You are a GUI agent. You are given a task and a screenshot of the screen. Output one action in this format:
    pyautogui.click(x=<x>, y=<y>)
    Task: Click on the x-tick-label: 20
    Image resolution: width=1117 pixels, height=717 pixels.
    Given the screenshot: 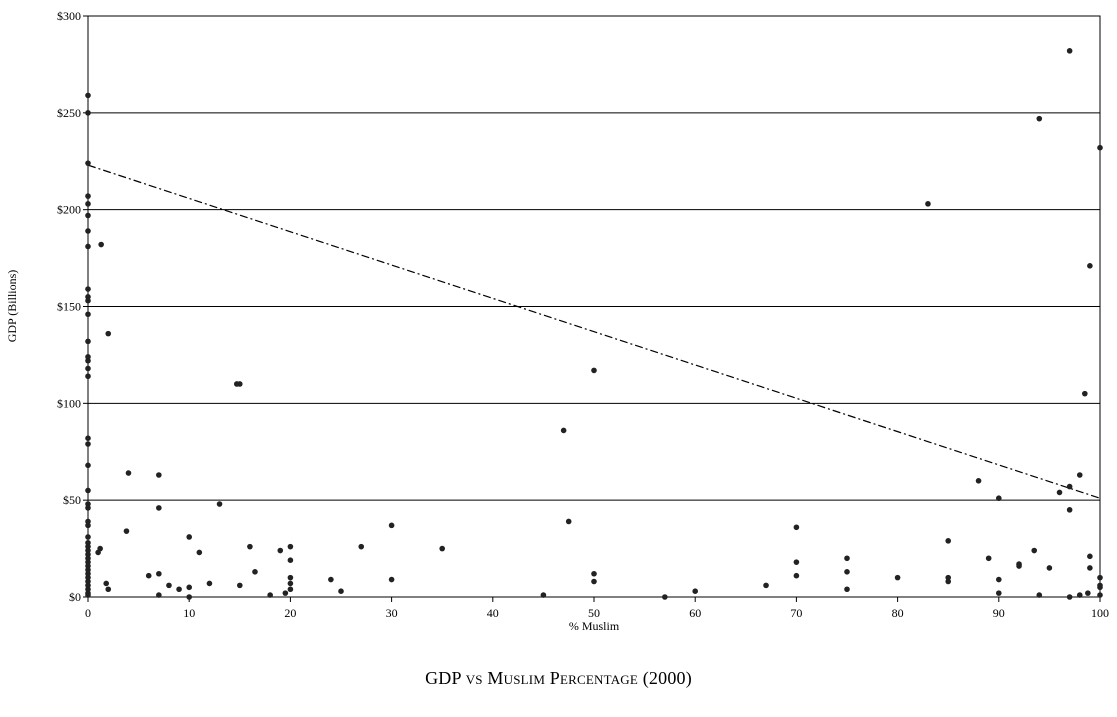 What is the action you would take?
    pyautogui.click(x=290, y=613)
    